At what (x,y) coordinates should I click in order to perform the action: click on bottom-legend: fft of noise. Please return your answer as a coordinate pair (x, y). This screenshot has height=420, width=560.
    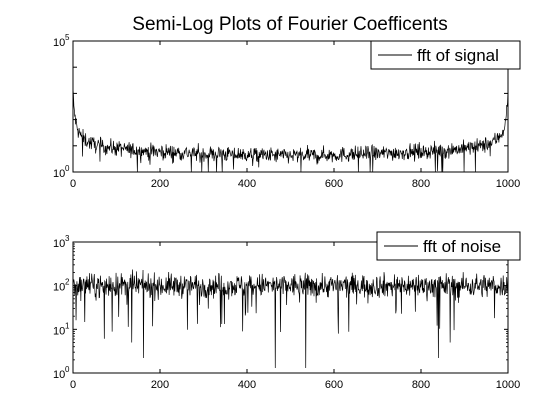
    Looking at the image, I should click on (448, 246).